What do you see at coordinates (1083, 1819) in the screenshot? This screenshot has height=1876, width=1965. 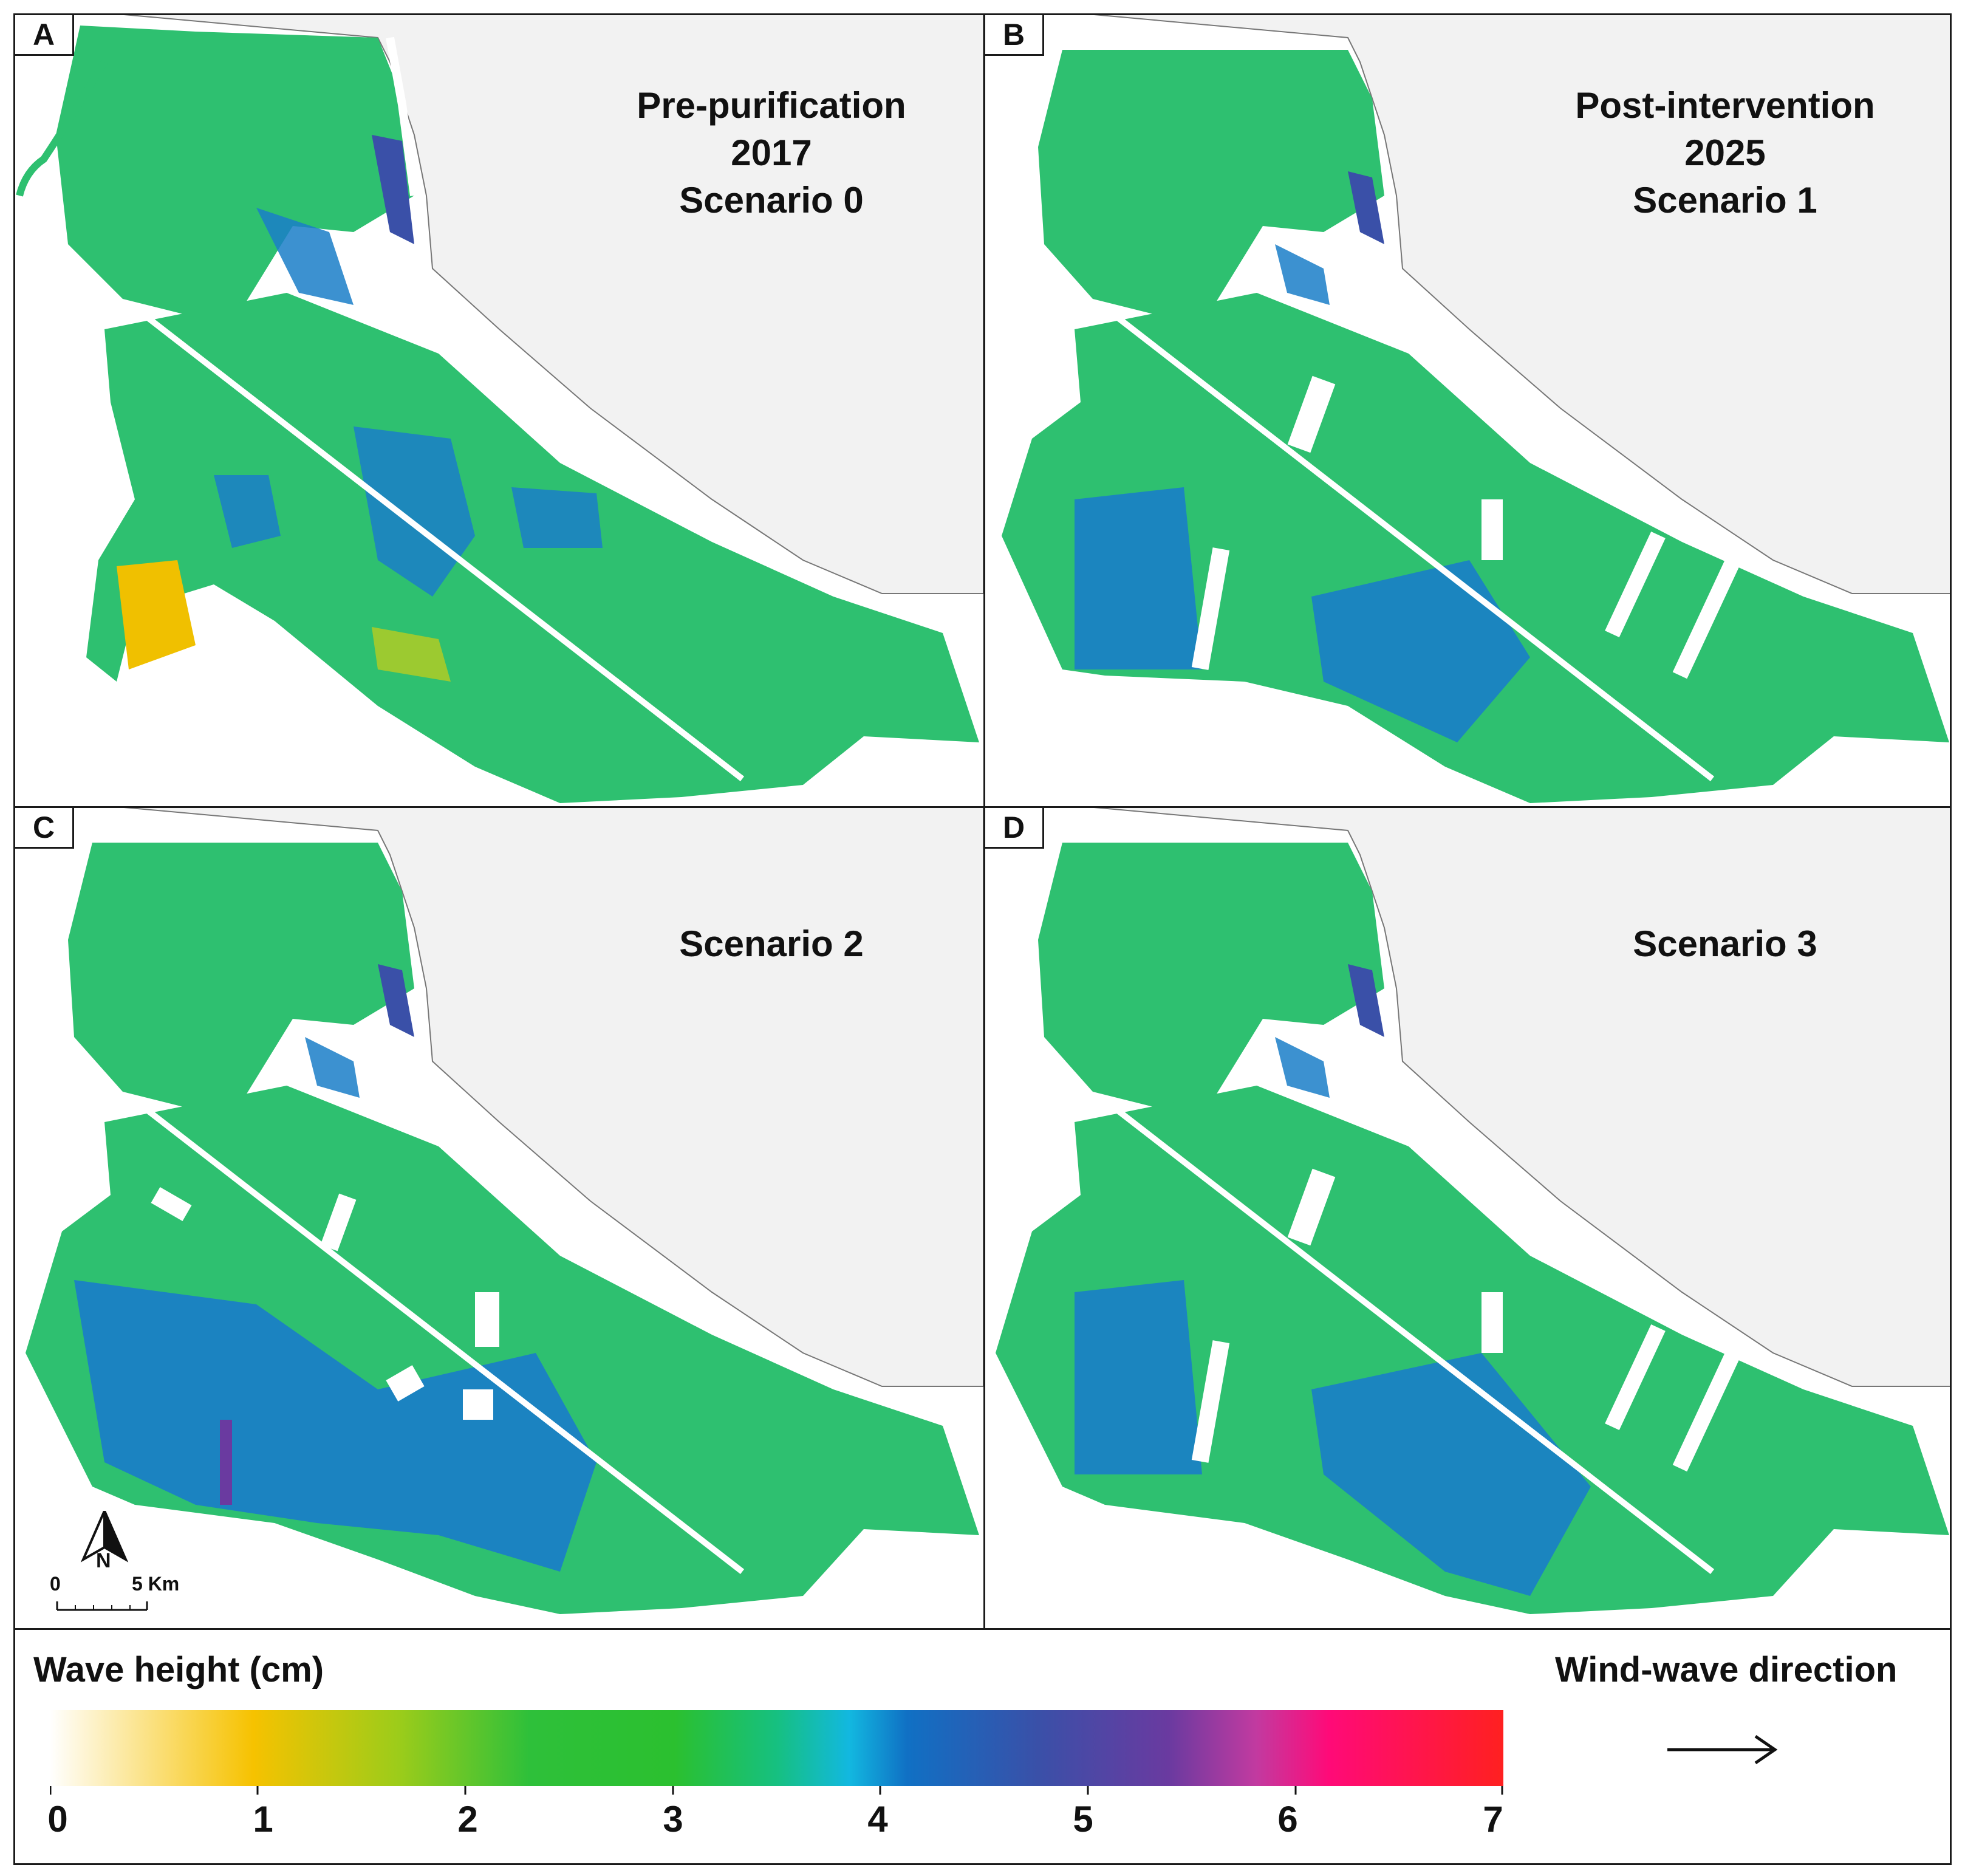 I see `colorbar-tick-label: 5` at bounding box center [1083, 1819].